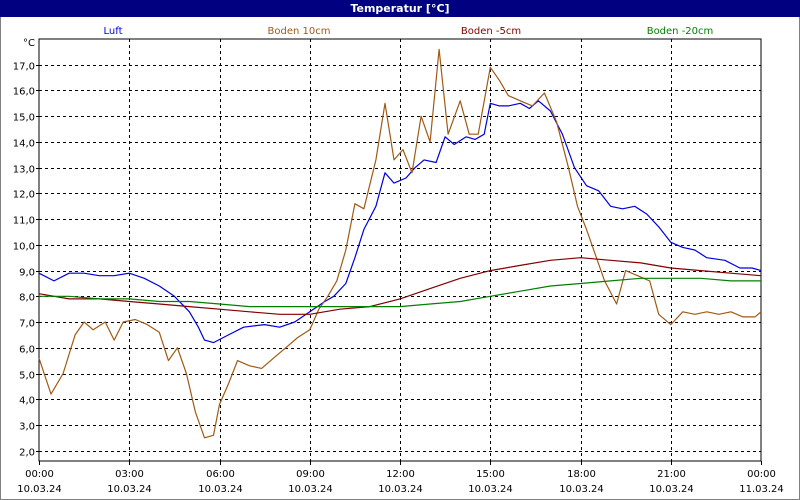 This screenshot has height=500, width=800. What do you see at coordinates (490, 474) in the screenshot?
I see `x-tick-label-time: 15:00` at bounding box center [490, 474].